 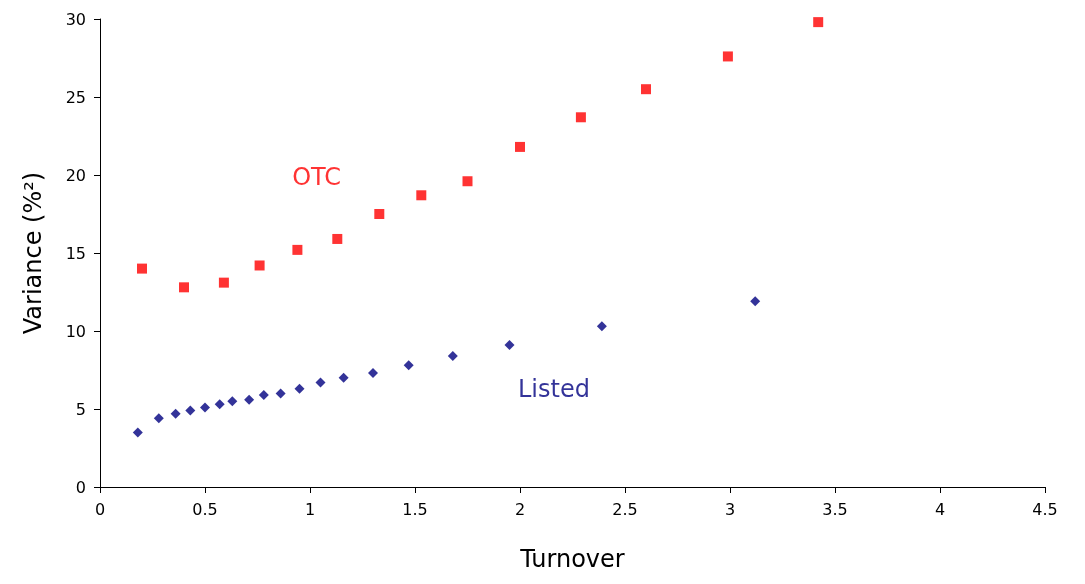 I want to click on y-tick-label: 30, so click(x=75, y=19).